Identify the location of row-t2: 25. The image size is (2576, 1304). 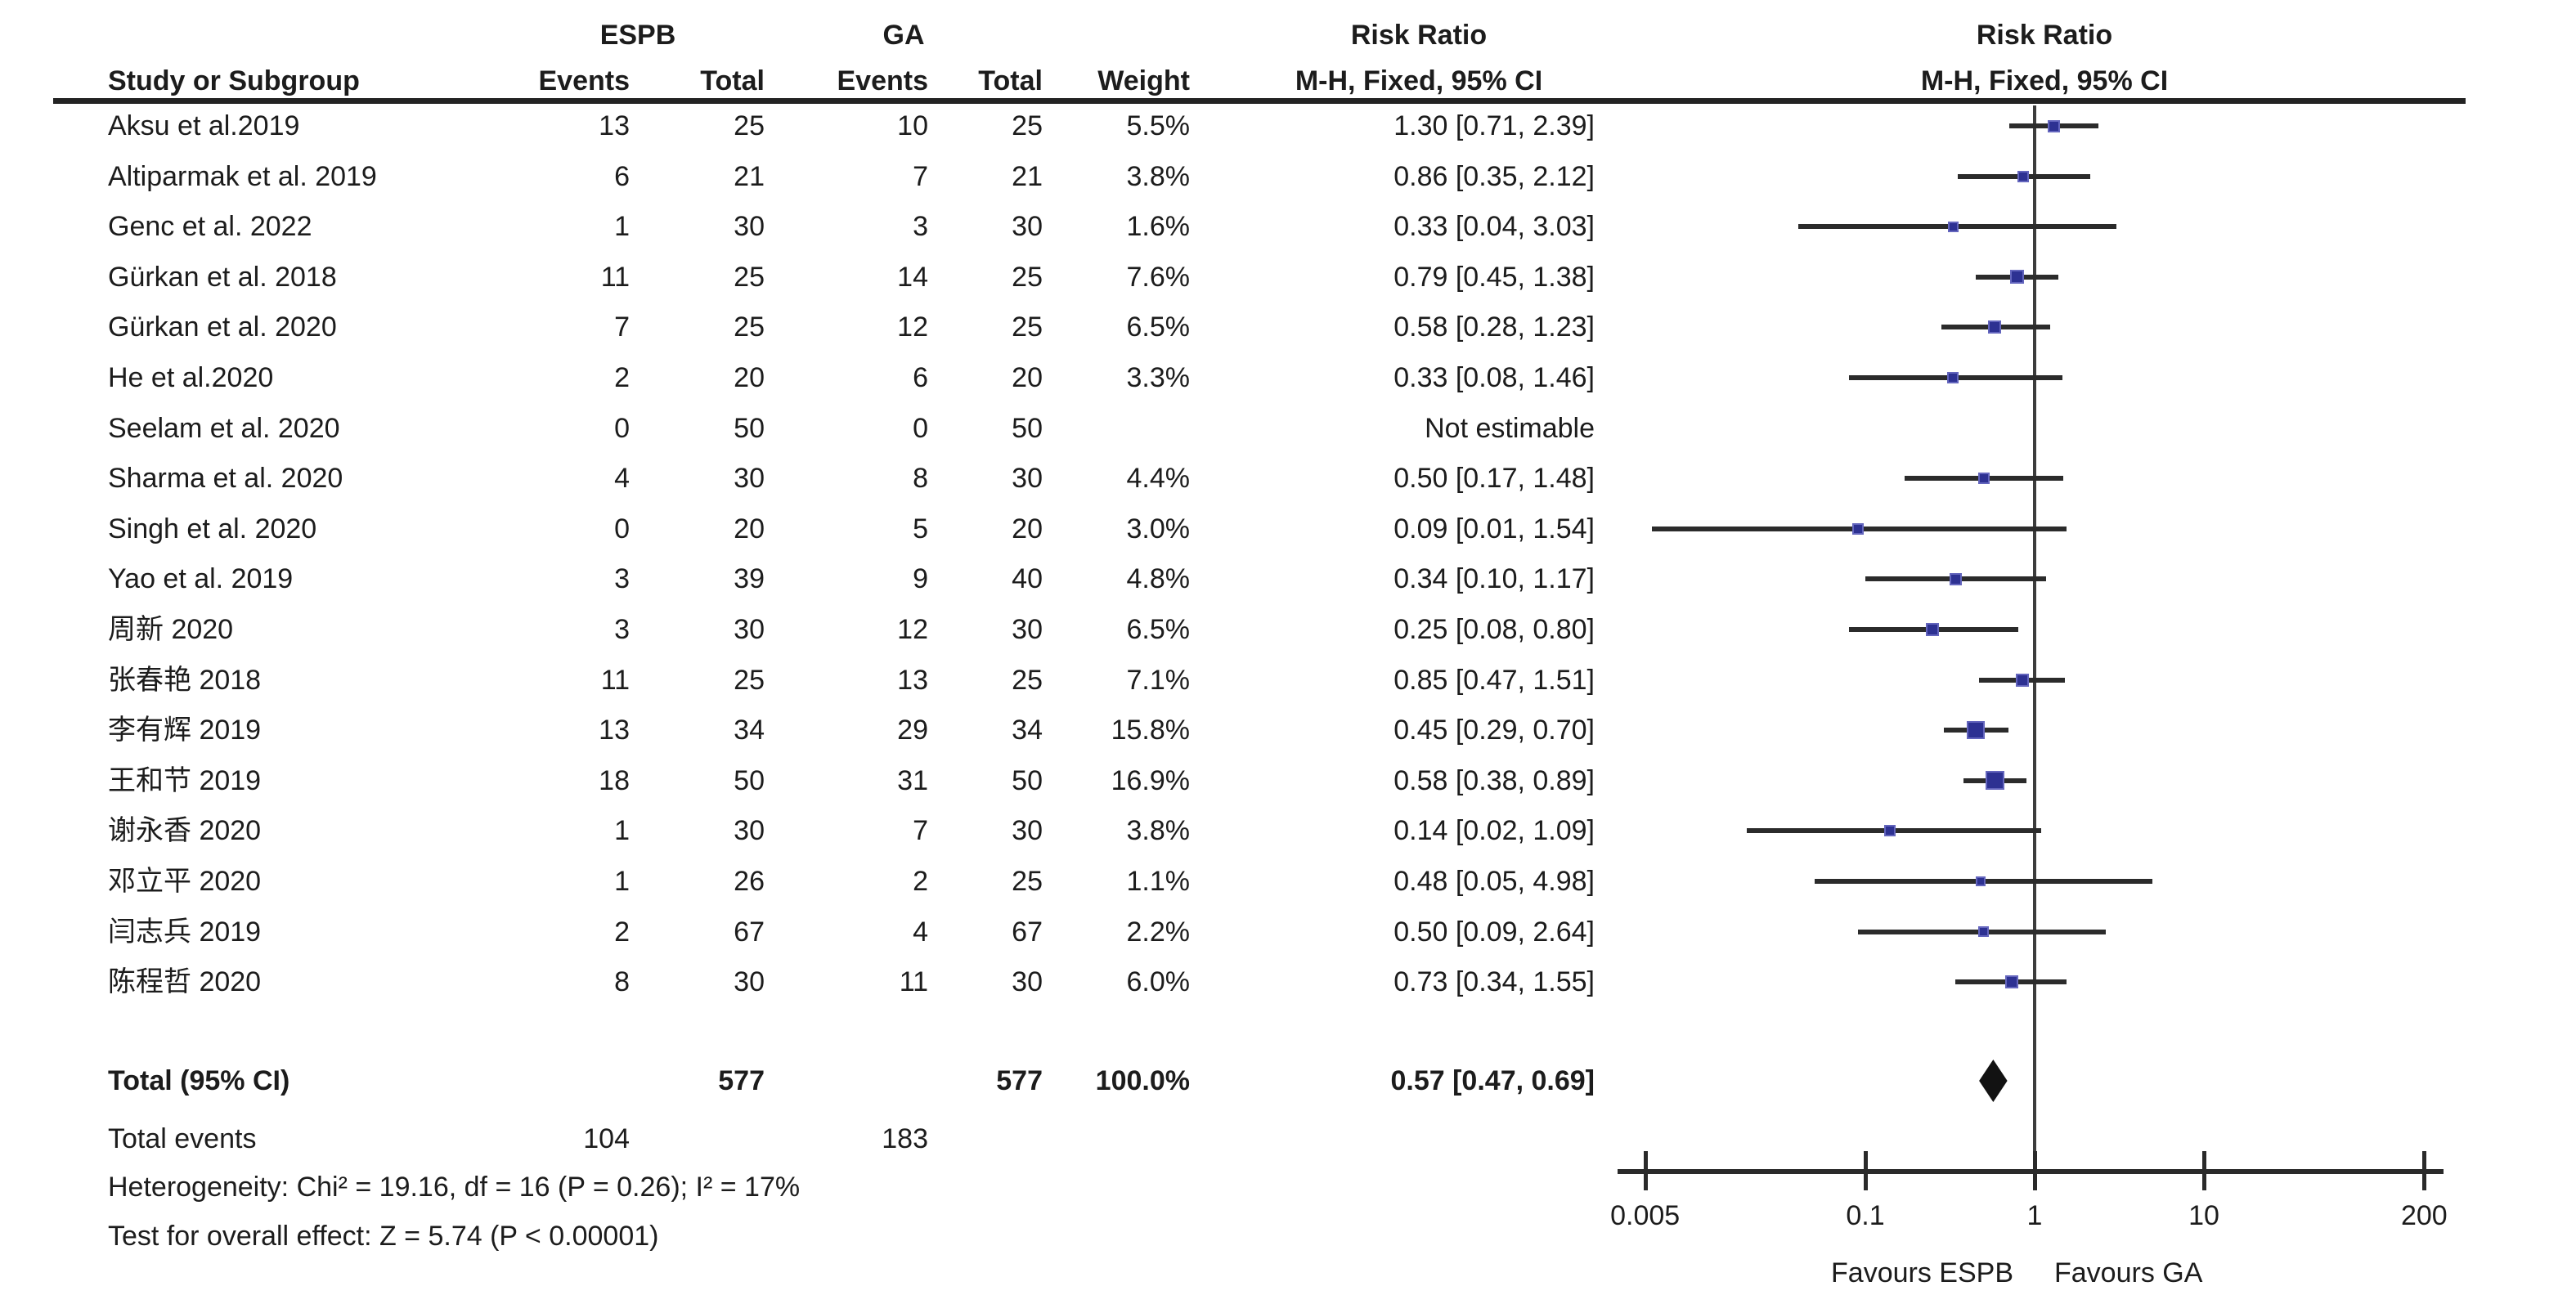
(1027, 680).